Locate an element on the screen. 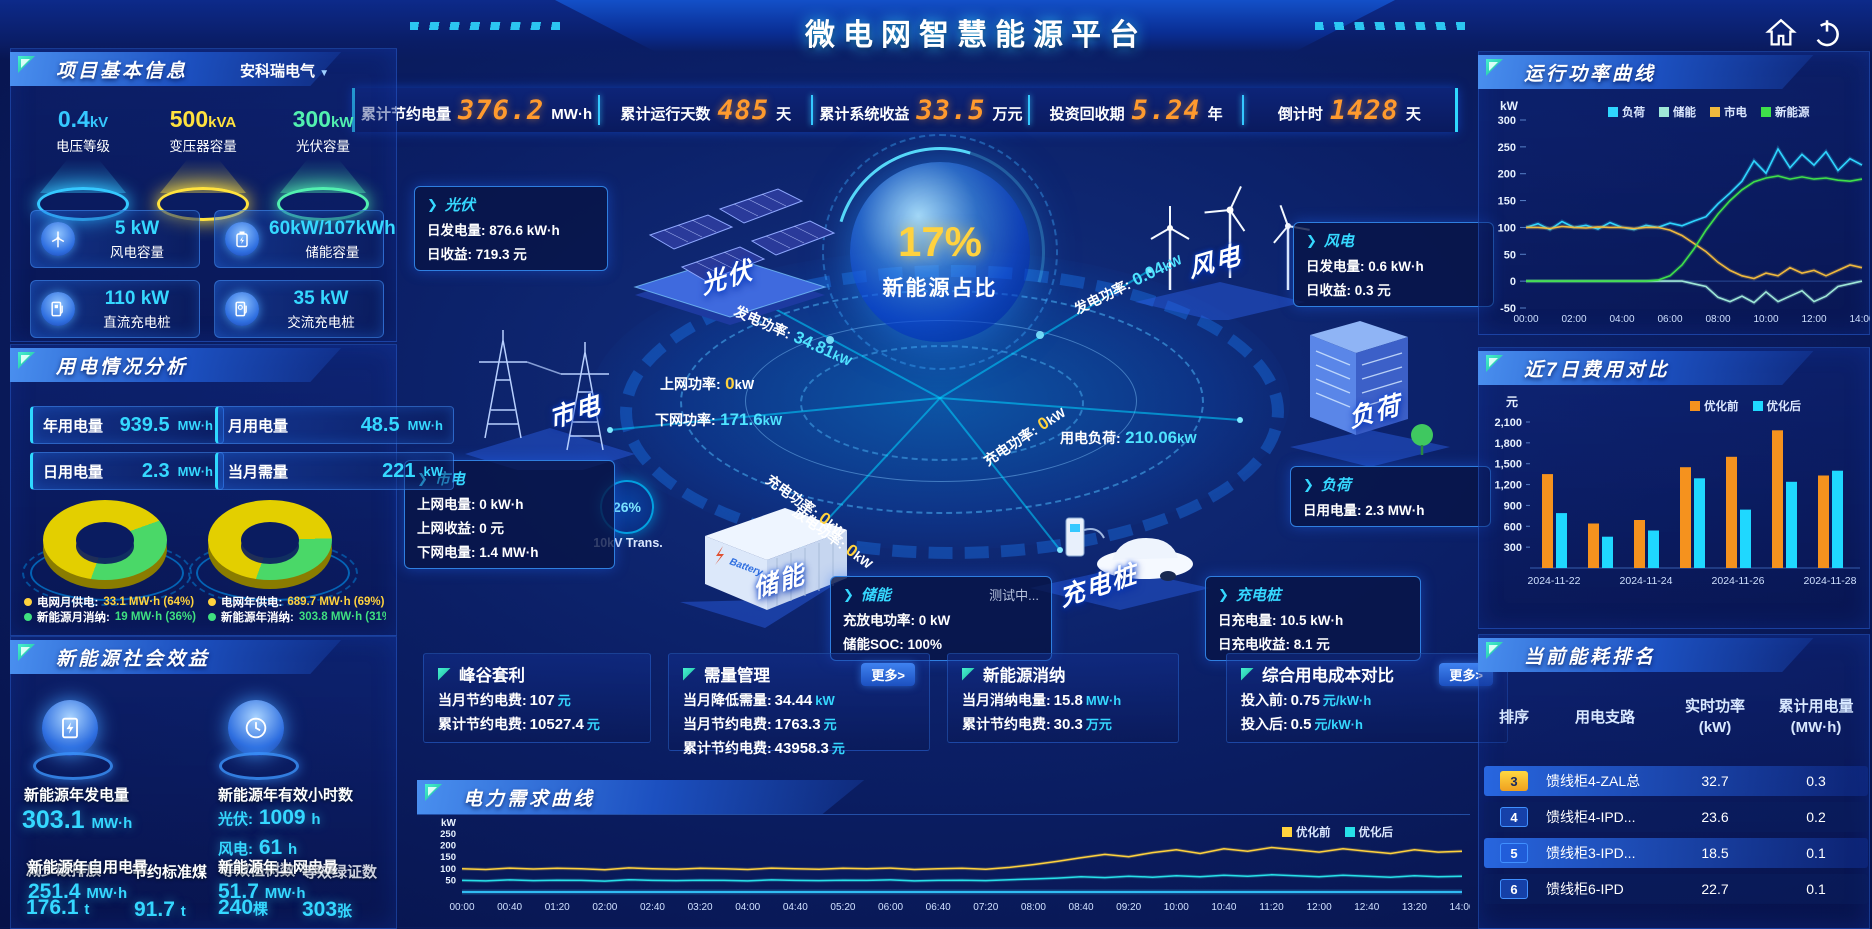 Image resolution: width=1872 pixels, height=929 pixels. pedestal-beam is located at coordinates (203, 176).